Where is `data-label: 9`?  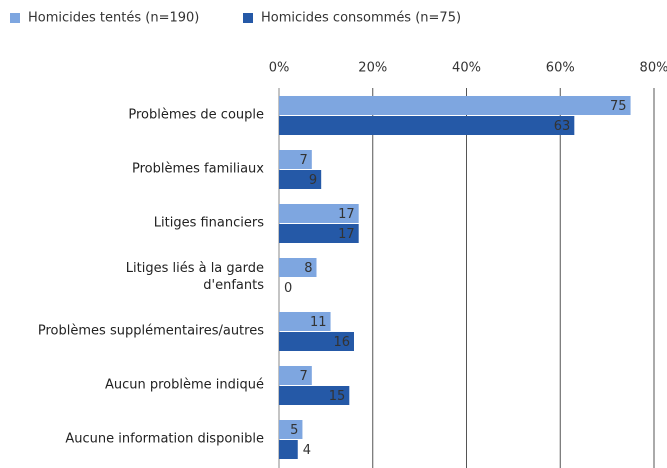 data-label: 9 is located at coordinates (313, 180).